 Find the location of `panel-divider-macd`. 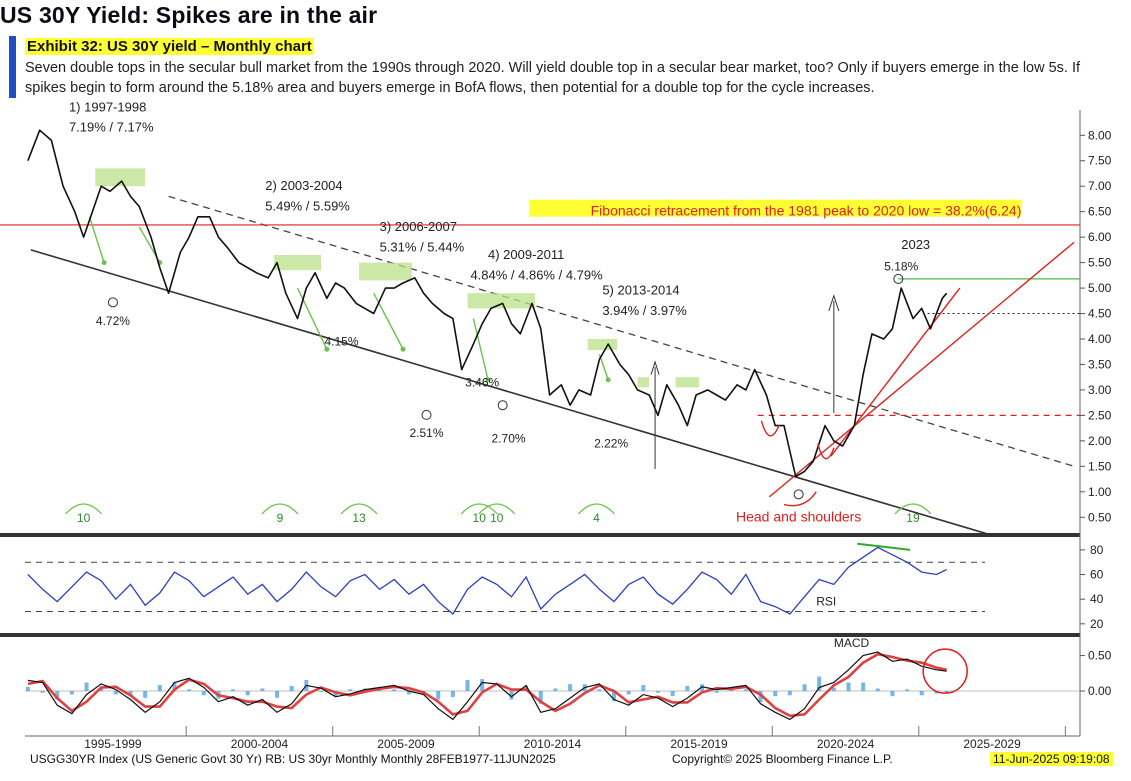

panel-divider-macd is located at coordinates (540, 635).